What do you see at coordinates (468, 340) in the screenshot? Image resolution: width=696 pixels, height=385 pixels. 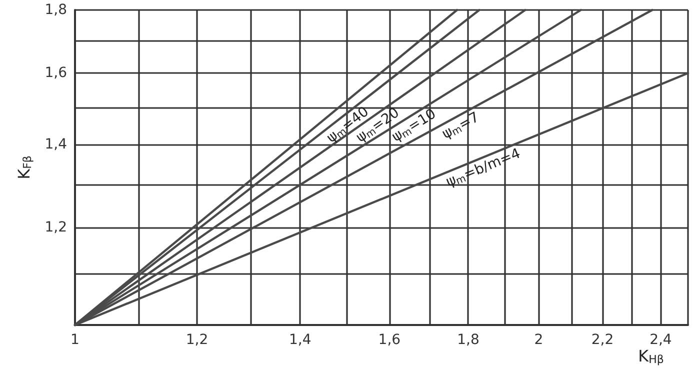 I see `x-tick-label: 1,8` at bounding box center [468, 340].